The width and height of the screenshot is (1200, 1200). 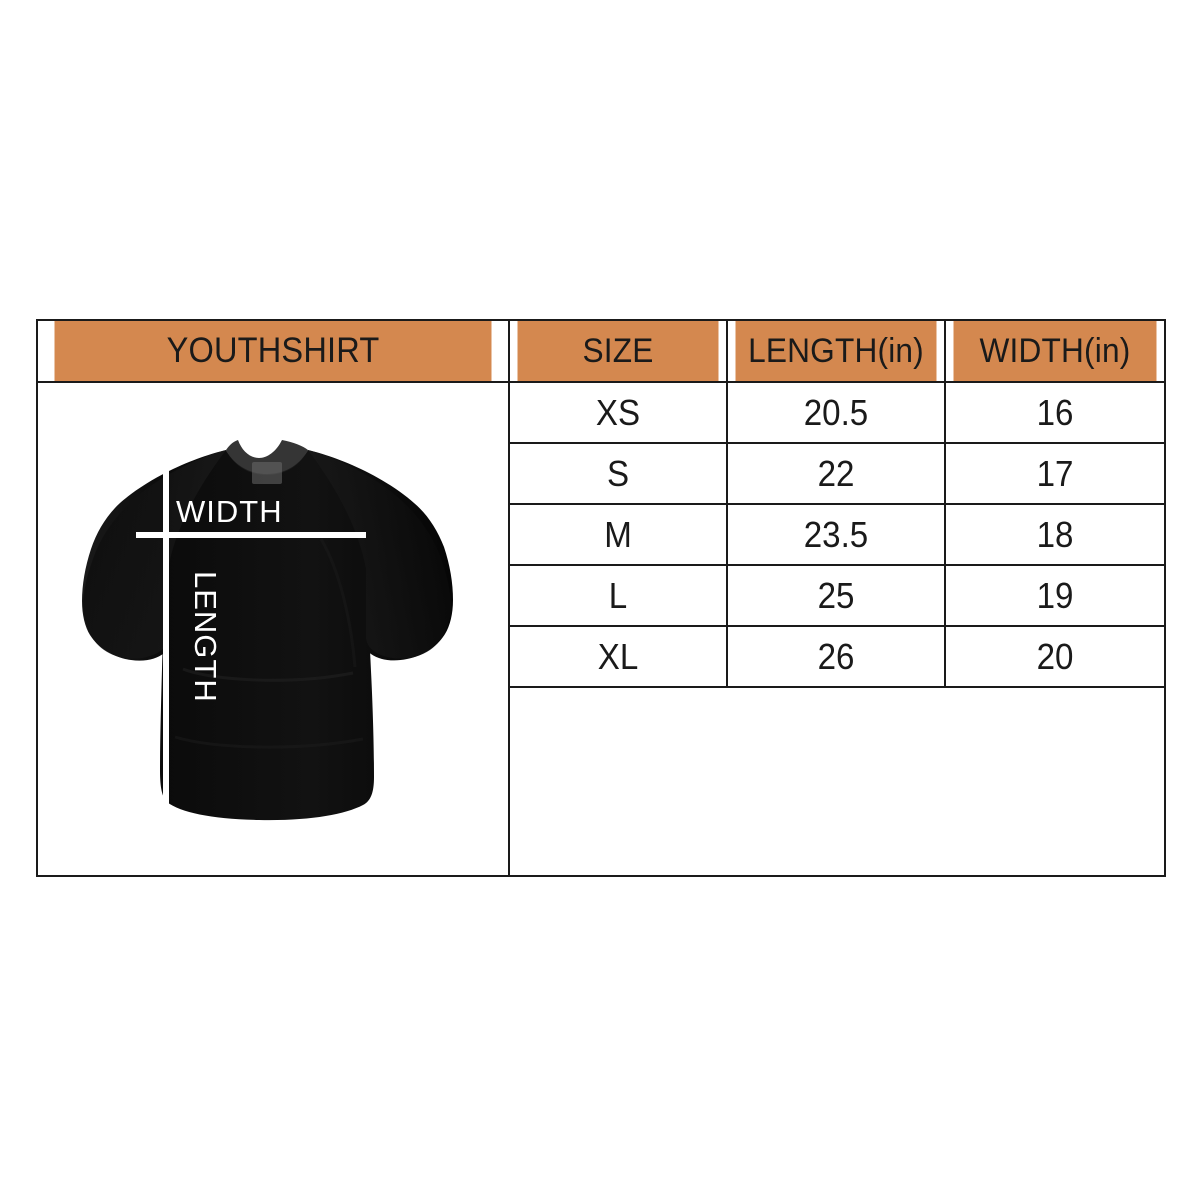 What do you see at coordinates (618, 656) in the screenshot?
I see `cell-size: XL` at bounding box center [618, 656].